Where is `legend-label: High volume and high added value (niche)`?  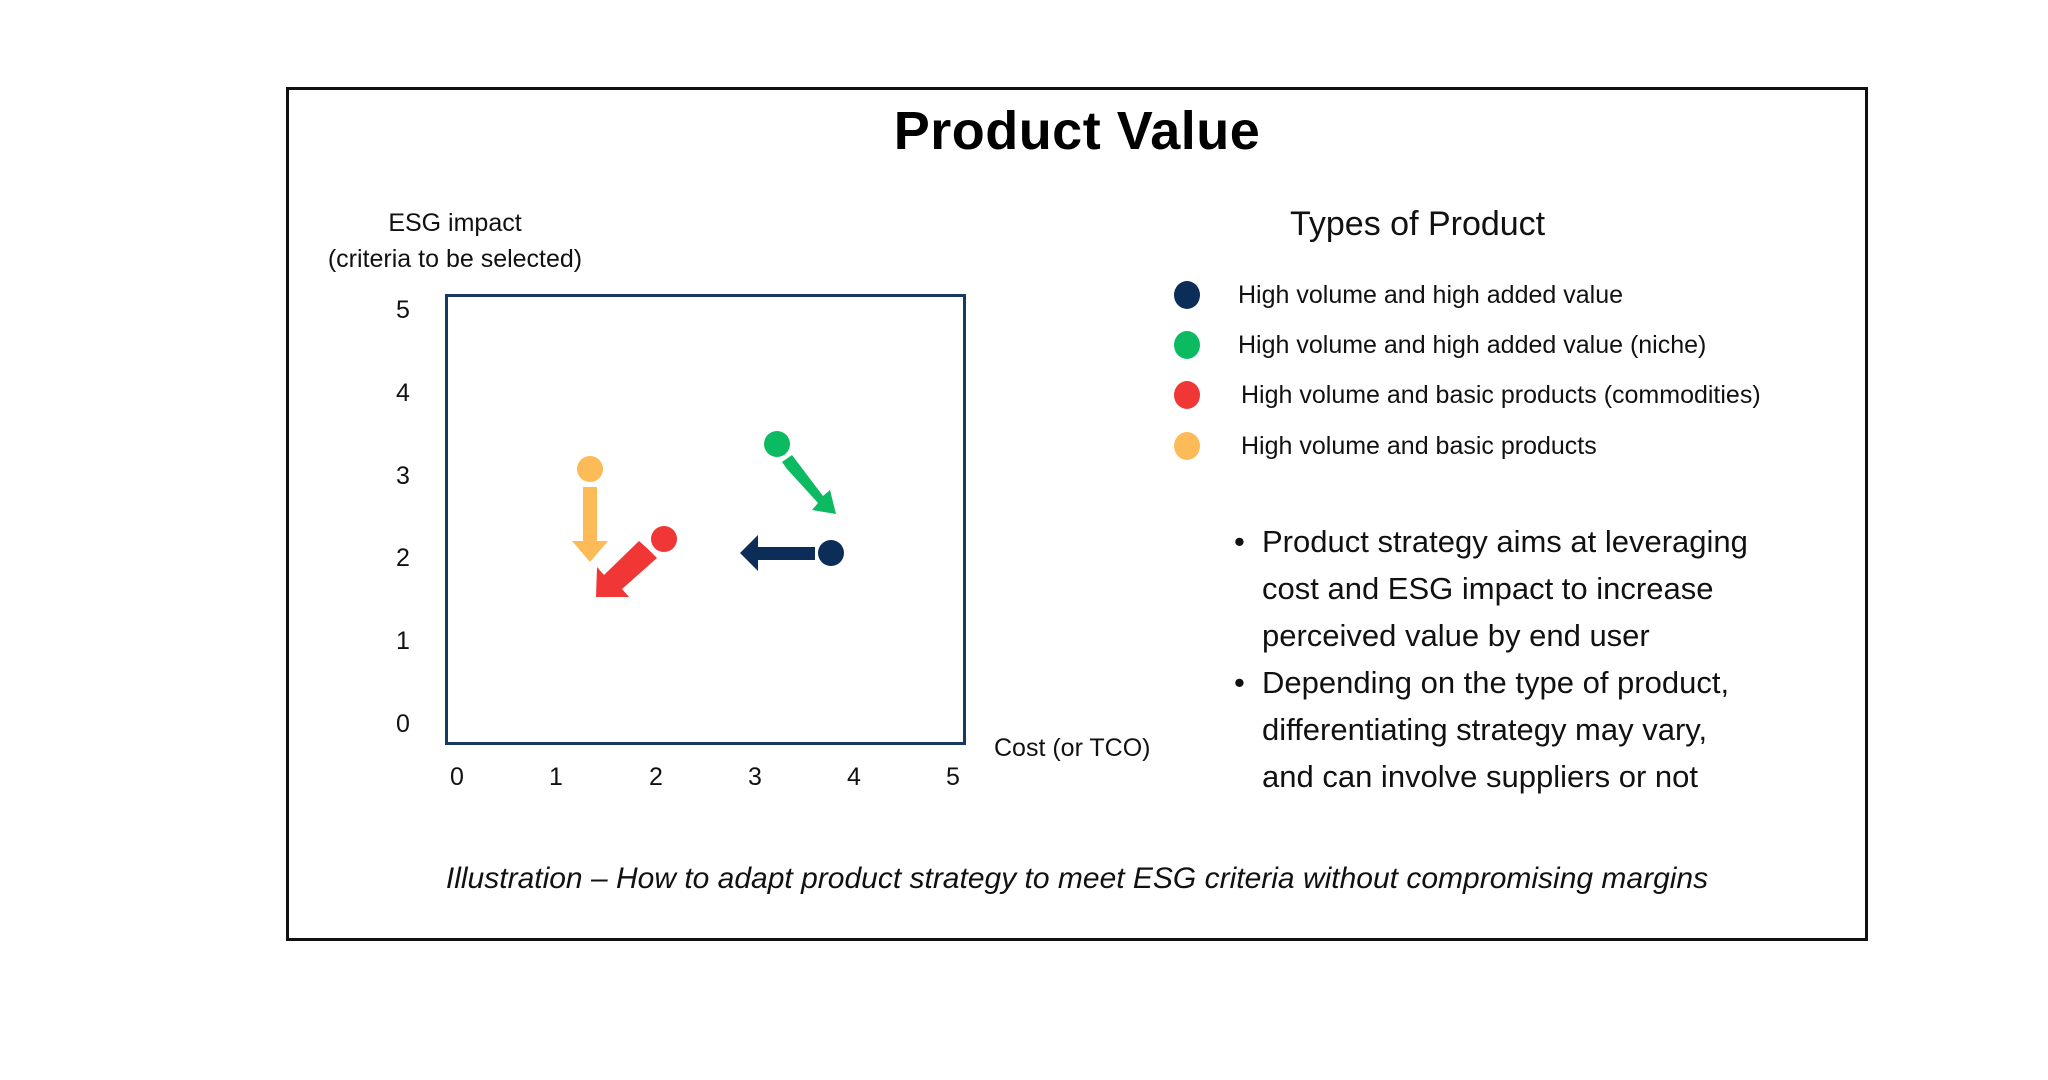 legend-label: High volume and high added value (niche) is located at coordinates (1472, 344).